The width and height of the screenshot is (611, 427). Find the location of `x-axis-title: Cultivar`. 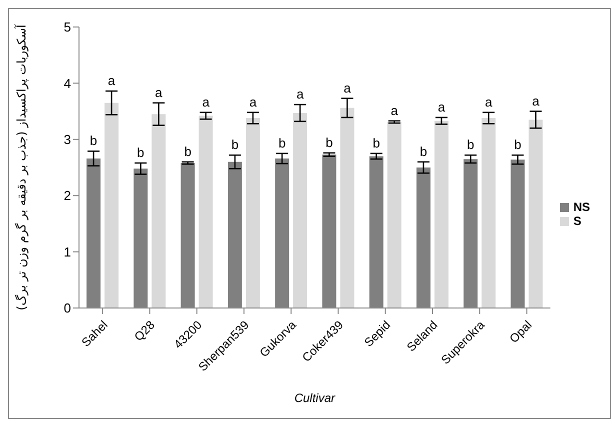

x-axis-title: Cultivar is located at coordinates (315, 398).